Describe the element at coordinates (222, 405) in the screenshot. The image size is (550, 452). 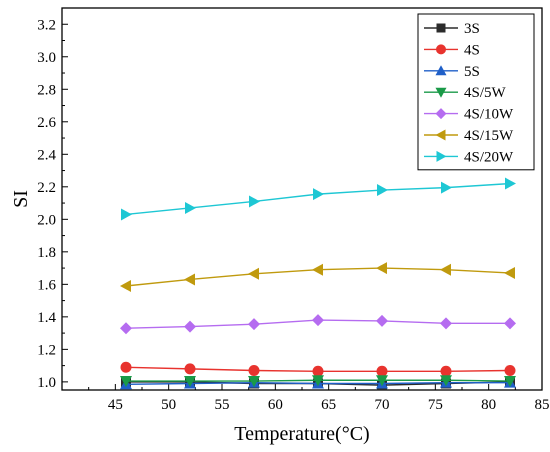
I see `x-tick-label: 55` at that location.